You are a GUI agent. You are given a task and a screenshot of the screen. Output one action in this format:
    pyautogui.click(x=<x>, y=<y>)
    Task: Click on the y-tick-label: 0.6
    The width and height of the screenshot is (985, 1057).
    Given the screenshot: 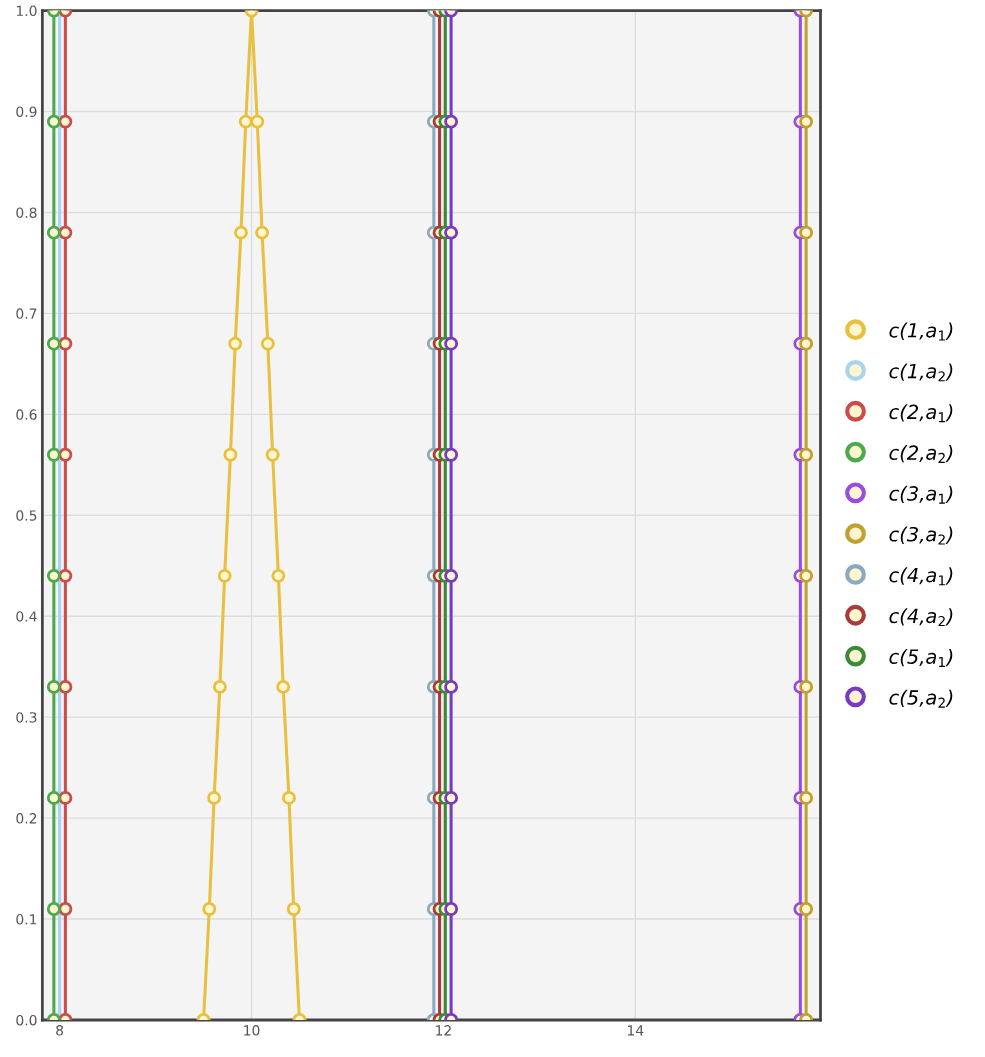 What is the action you would take?
    pyautogui.click(x=26, y=414)
    